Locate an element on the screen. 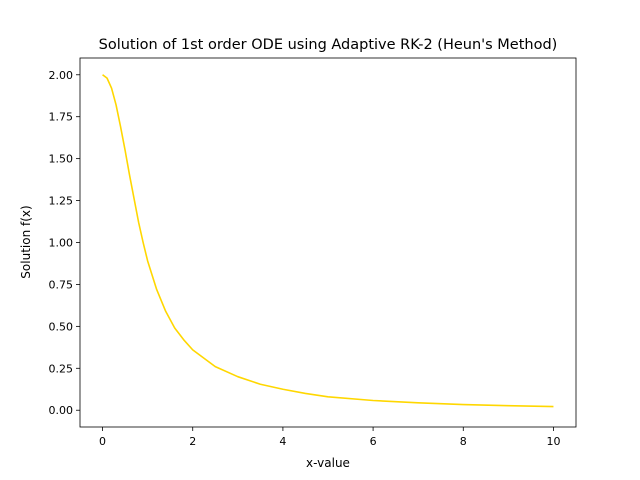 Image resolution: width=640 pixels, height=480 pixels. x-tick-label: 2 is located at coordinates (192, 441).